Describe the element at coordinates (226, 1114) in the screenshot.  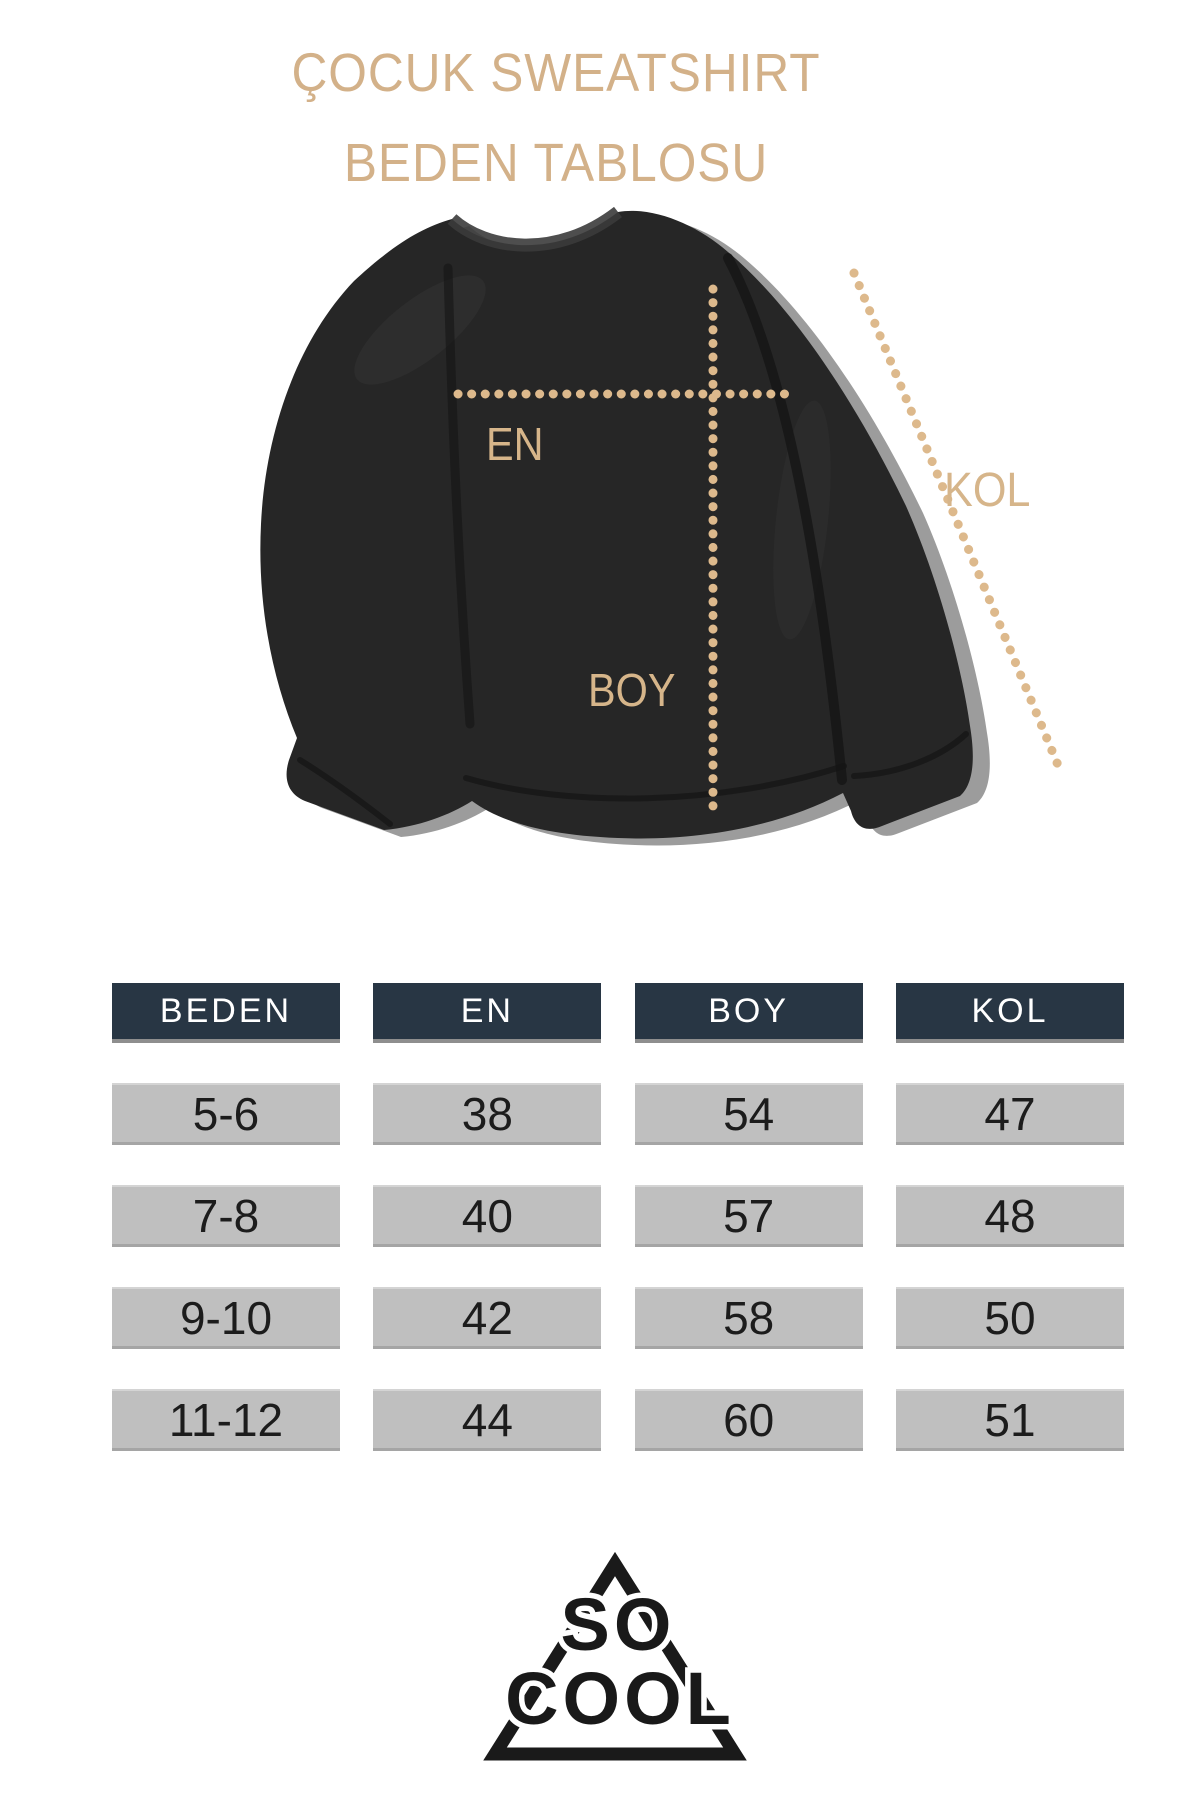
I see `cell-size: 5-6` at that location.